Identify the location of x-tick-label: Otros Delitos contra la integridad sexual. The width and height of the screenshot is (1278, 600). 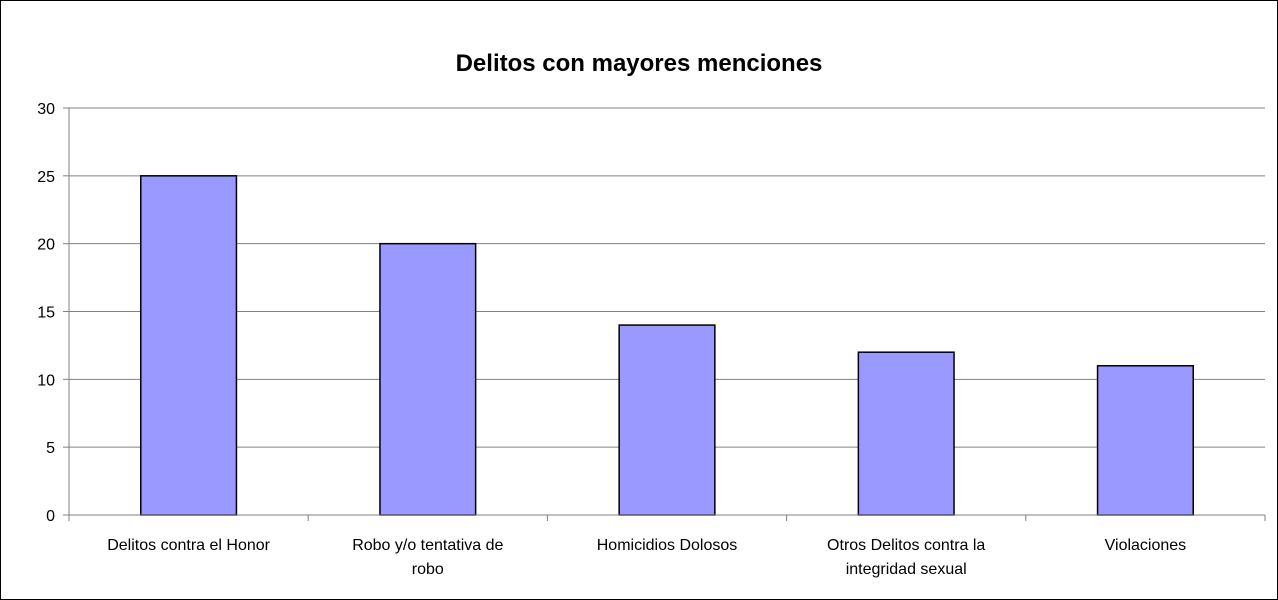
(906, 557).